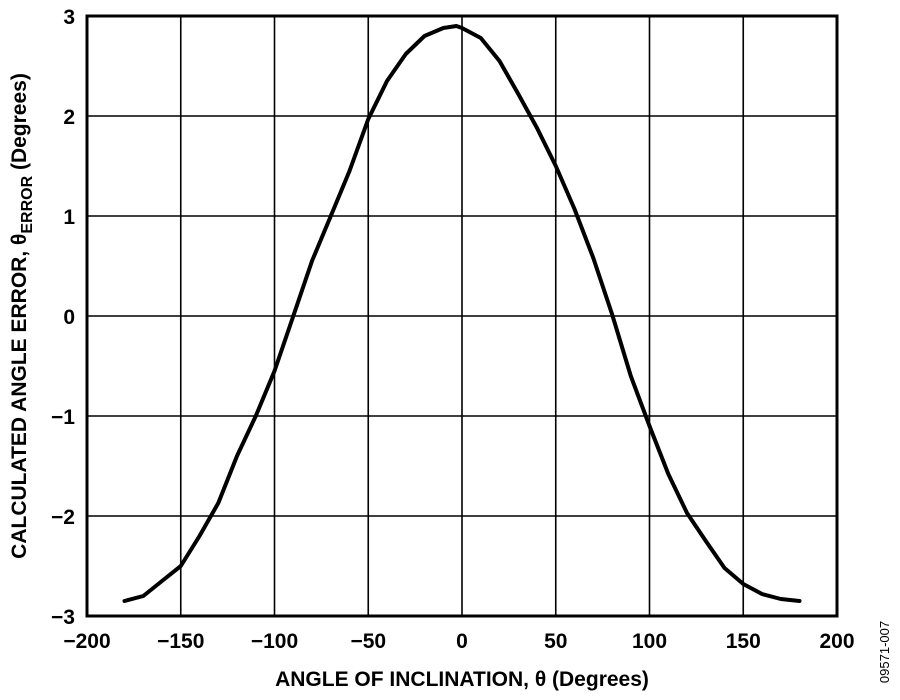  Describe the element at coordinates (884, 652) in the screenshot. I see `figure-id: 09571-007` at that location.